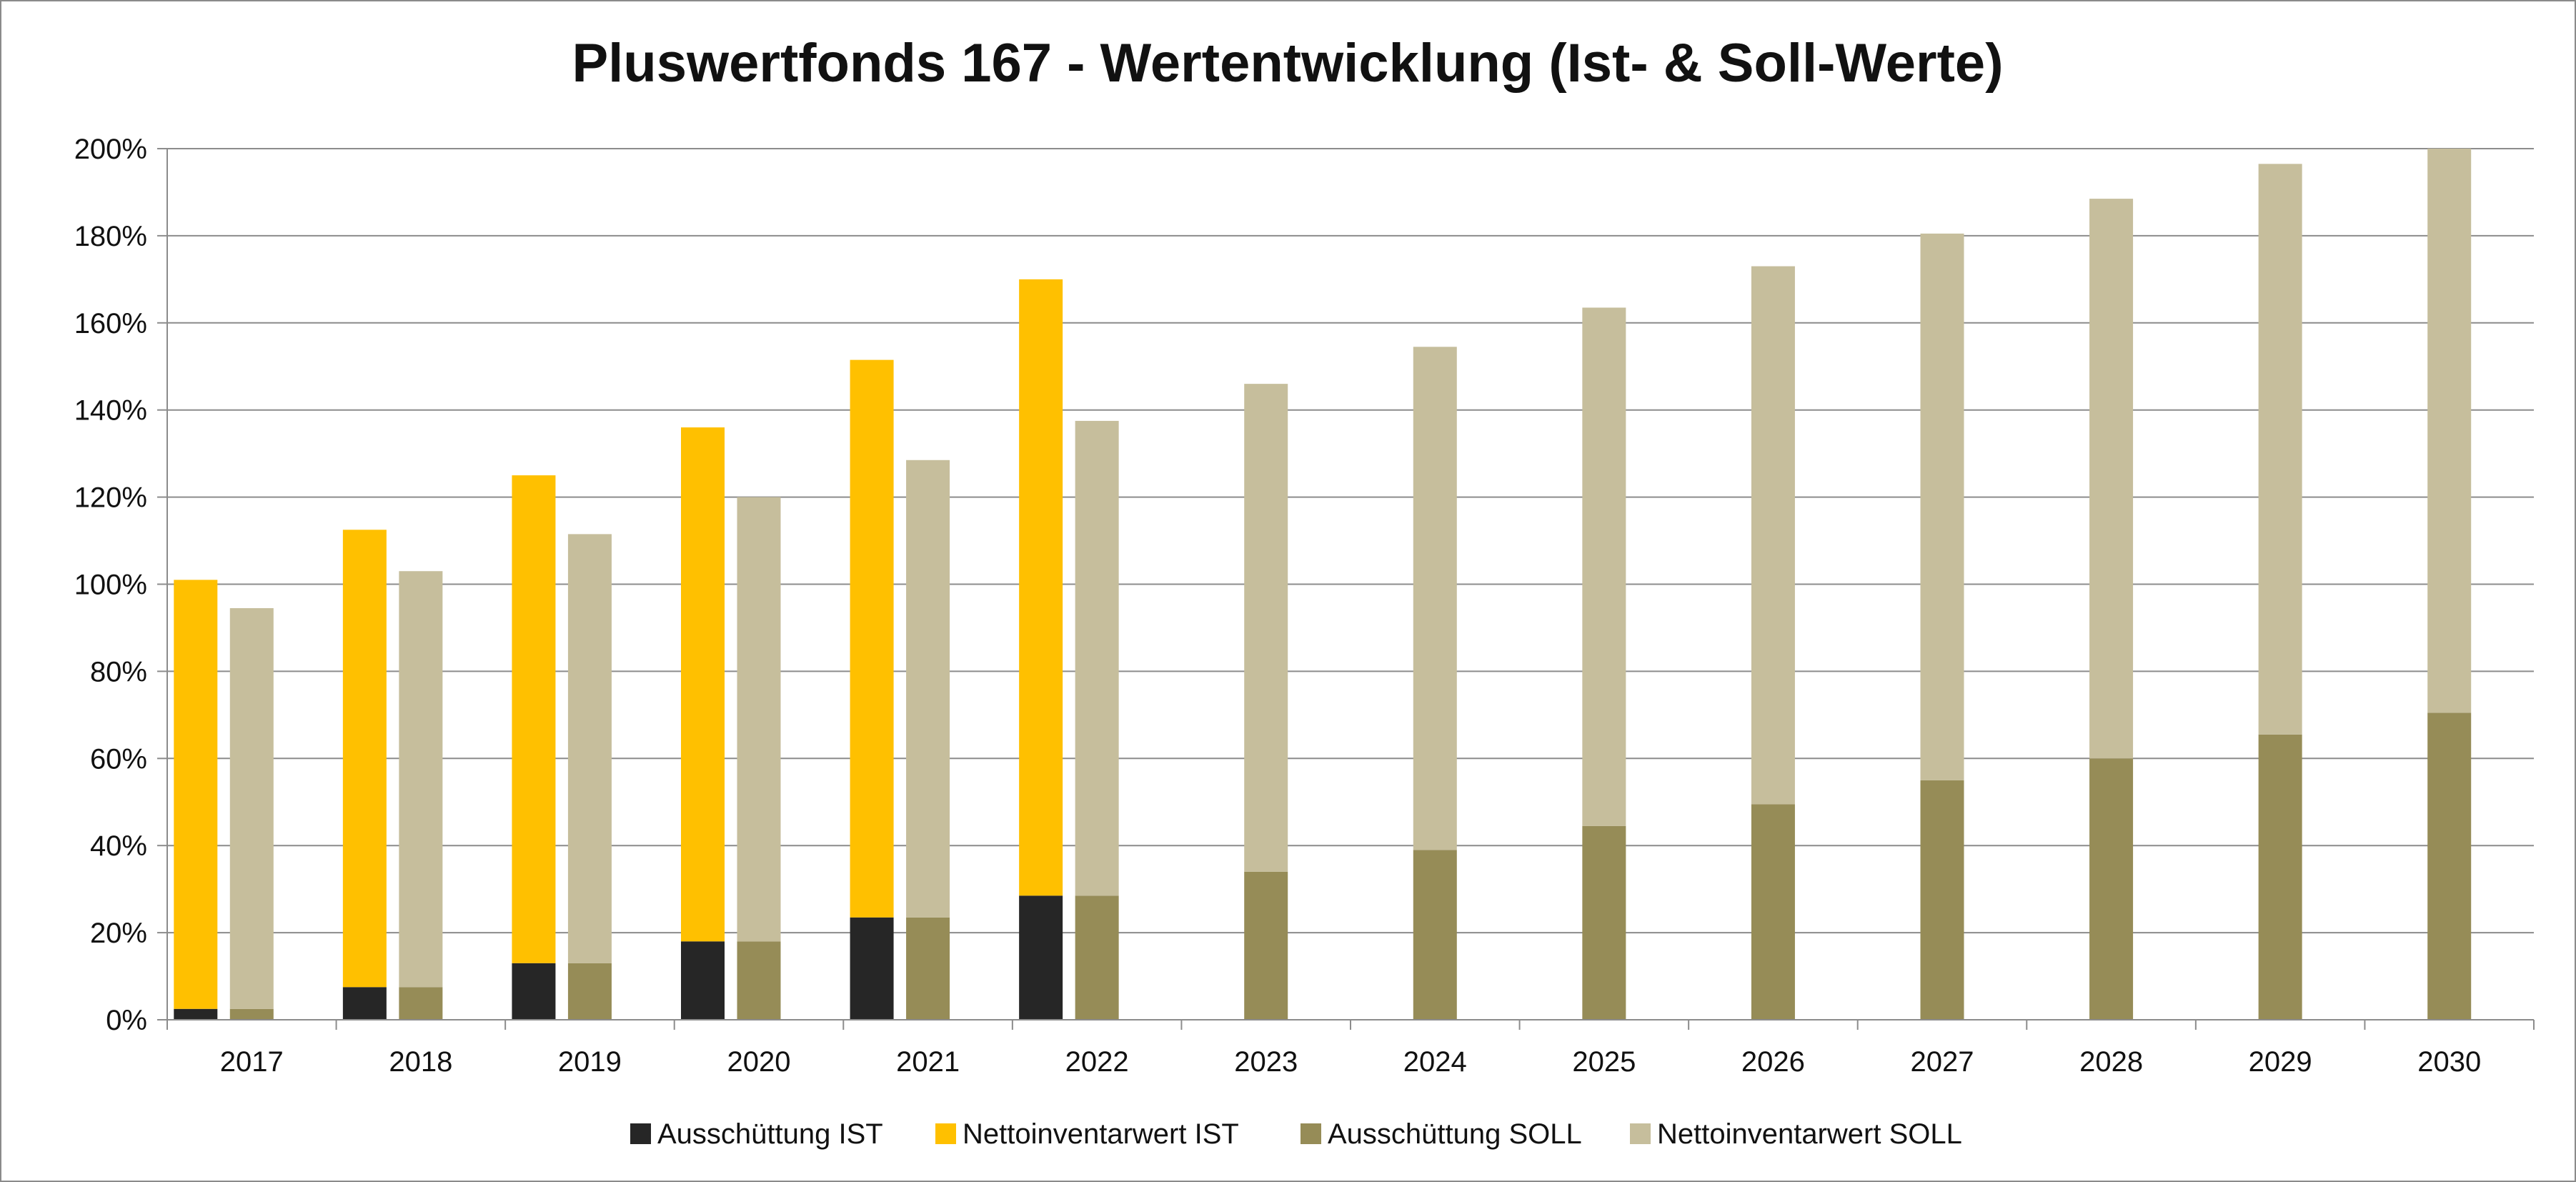  What do you see at coordinates (1604, 566) in the screenshot?
I see `bar-nettoinventarwert-soll-2025` at bounding box center [1604, 566].